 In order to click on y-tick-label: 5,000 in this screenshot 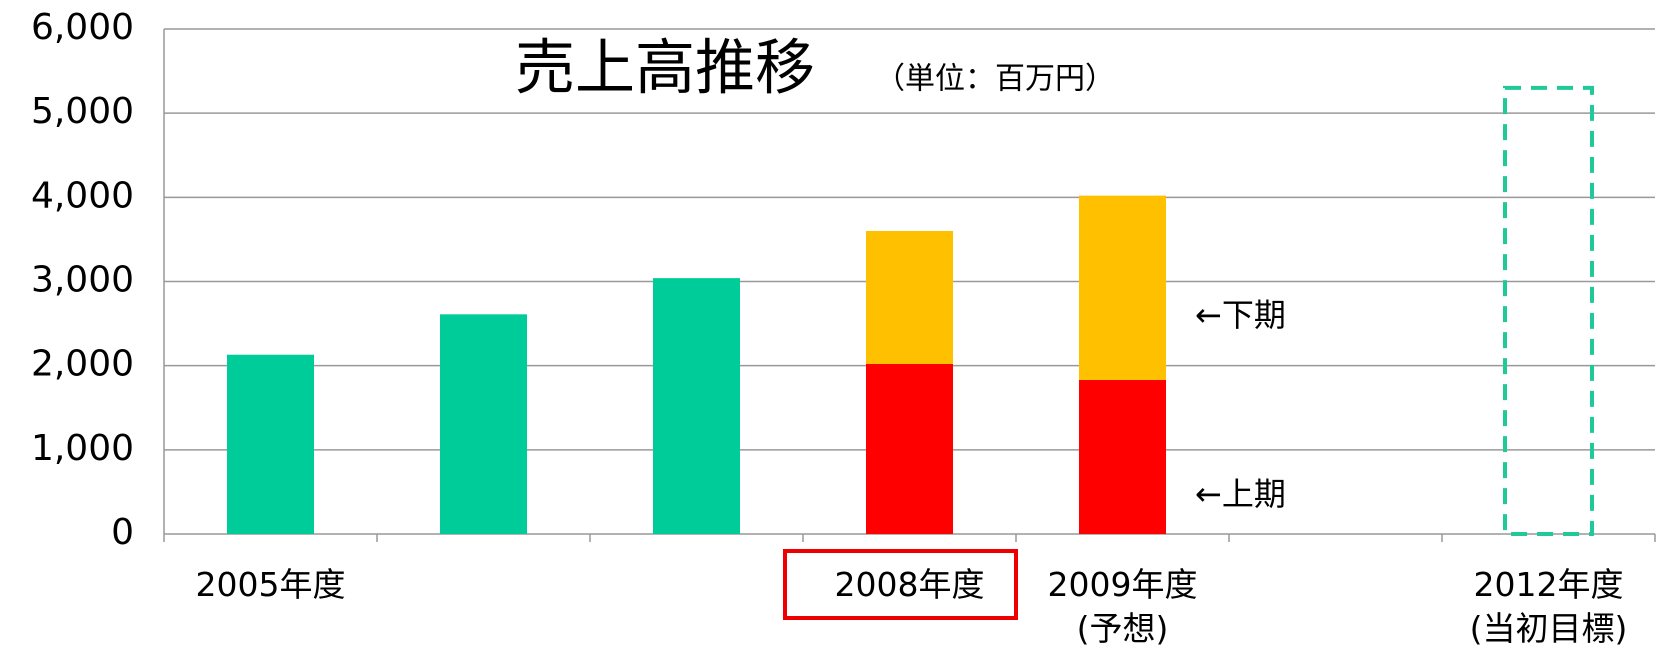, I will do `click(82, 111)`.